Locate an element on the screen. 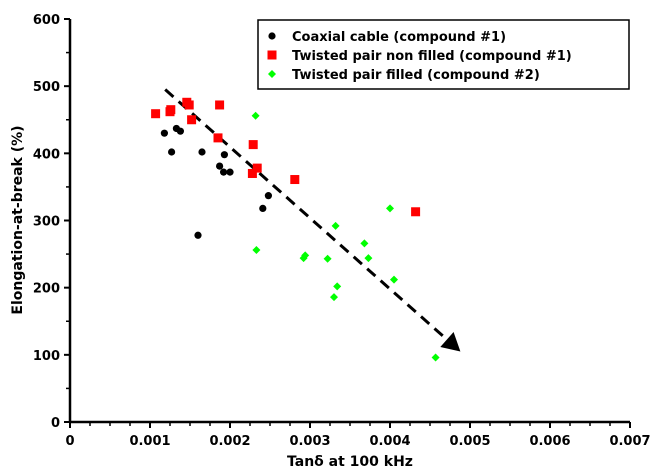 The image size is (658, 471). legend-box is located at coordinates (443, 54).